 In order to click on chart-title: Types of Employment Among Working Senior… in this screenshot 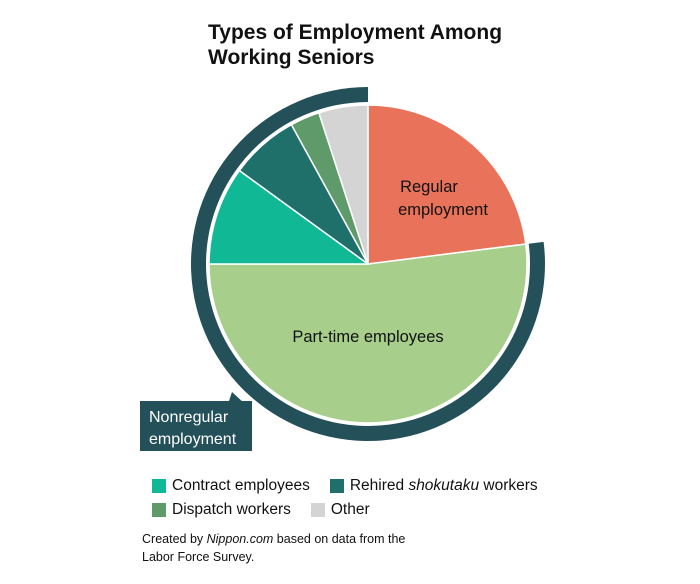, I will do `click(418, 45)`.